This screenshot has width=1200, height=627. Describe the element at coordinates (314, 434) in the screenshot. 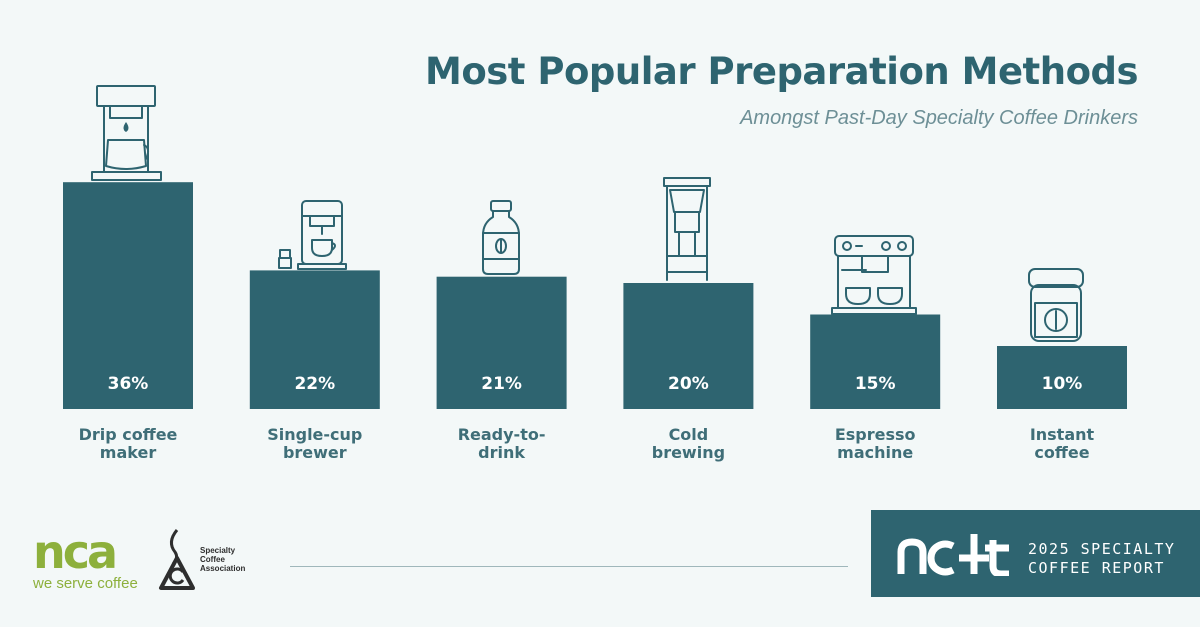

I see `category-label: Single-cup` at that location.